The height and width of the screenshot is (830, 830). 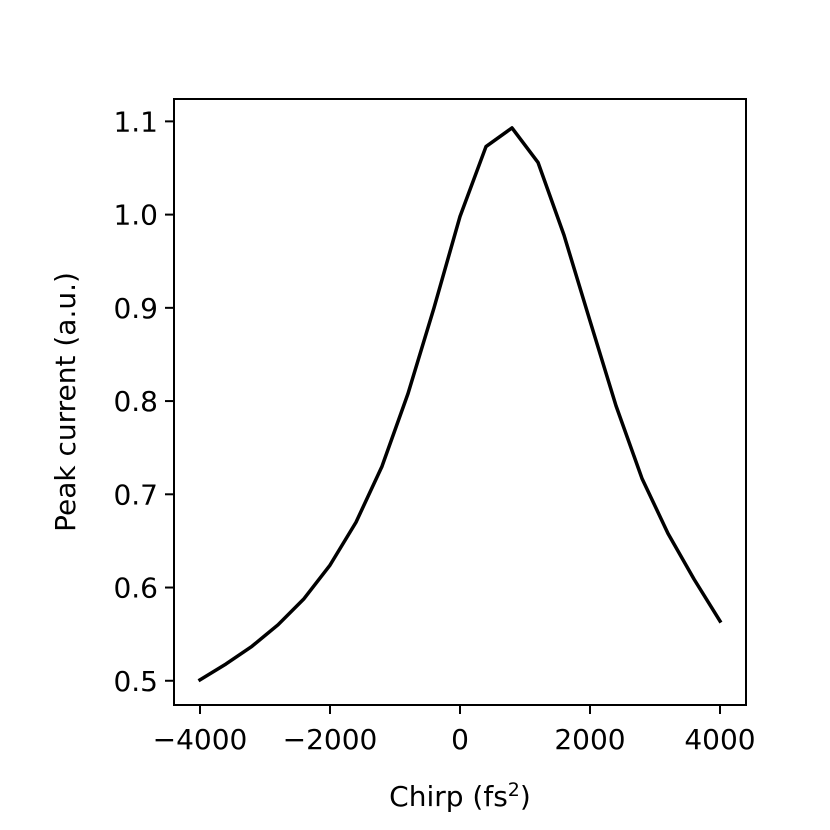 What do you see at coordinates (514, 790) in the screenshot?
I see `x-axis-label-superscript: 2` at bounding box center [514, 790].